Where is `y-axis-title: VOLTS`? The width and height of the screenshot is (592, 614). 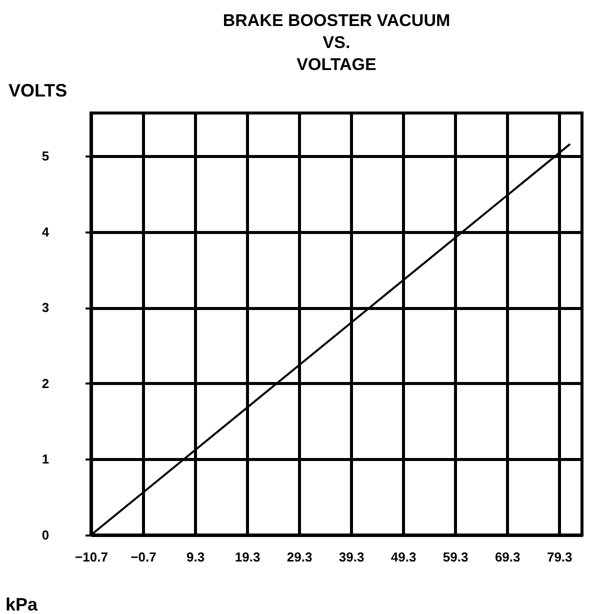
y-axis-title: VOLTS is located at coordinates (38, 90).